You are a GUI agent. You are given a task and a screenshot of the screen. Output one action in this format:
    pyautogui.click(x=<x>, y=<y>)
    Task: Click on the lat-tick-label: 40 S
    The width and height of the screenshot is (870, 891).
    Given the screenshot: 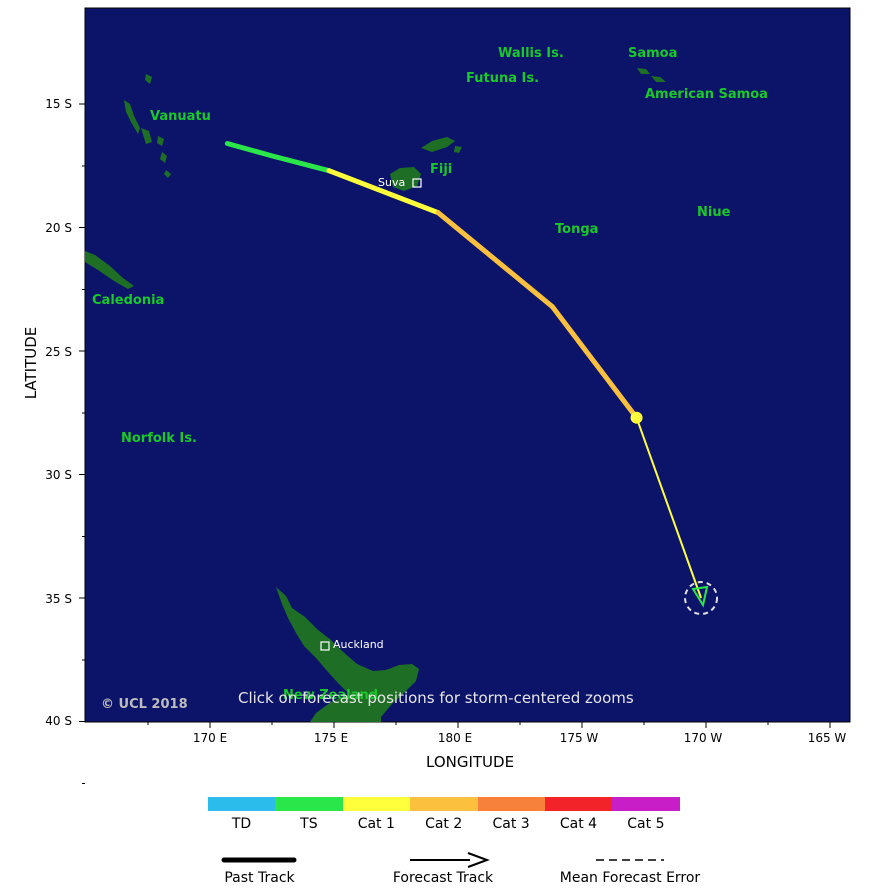 What is the action you would take?
    pyautogui.click(x=58, y=721)
    